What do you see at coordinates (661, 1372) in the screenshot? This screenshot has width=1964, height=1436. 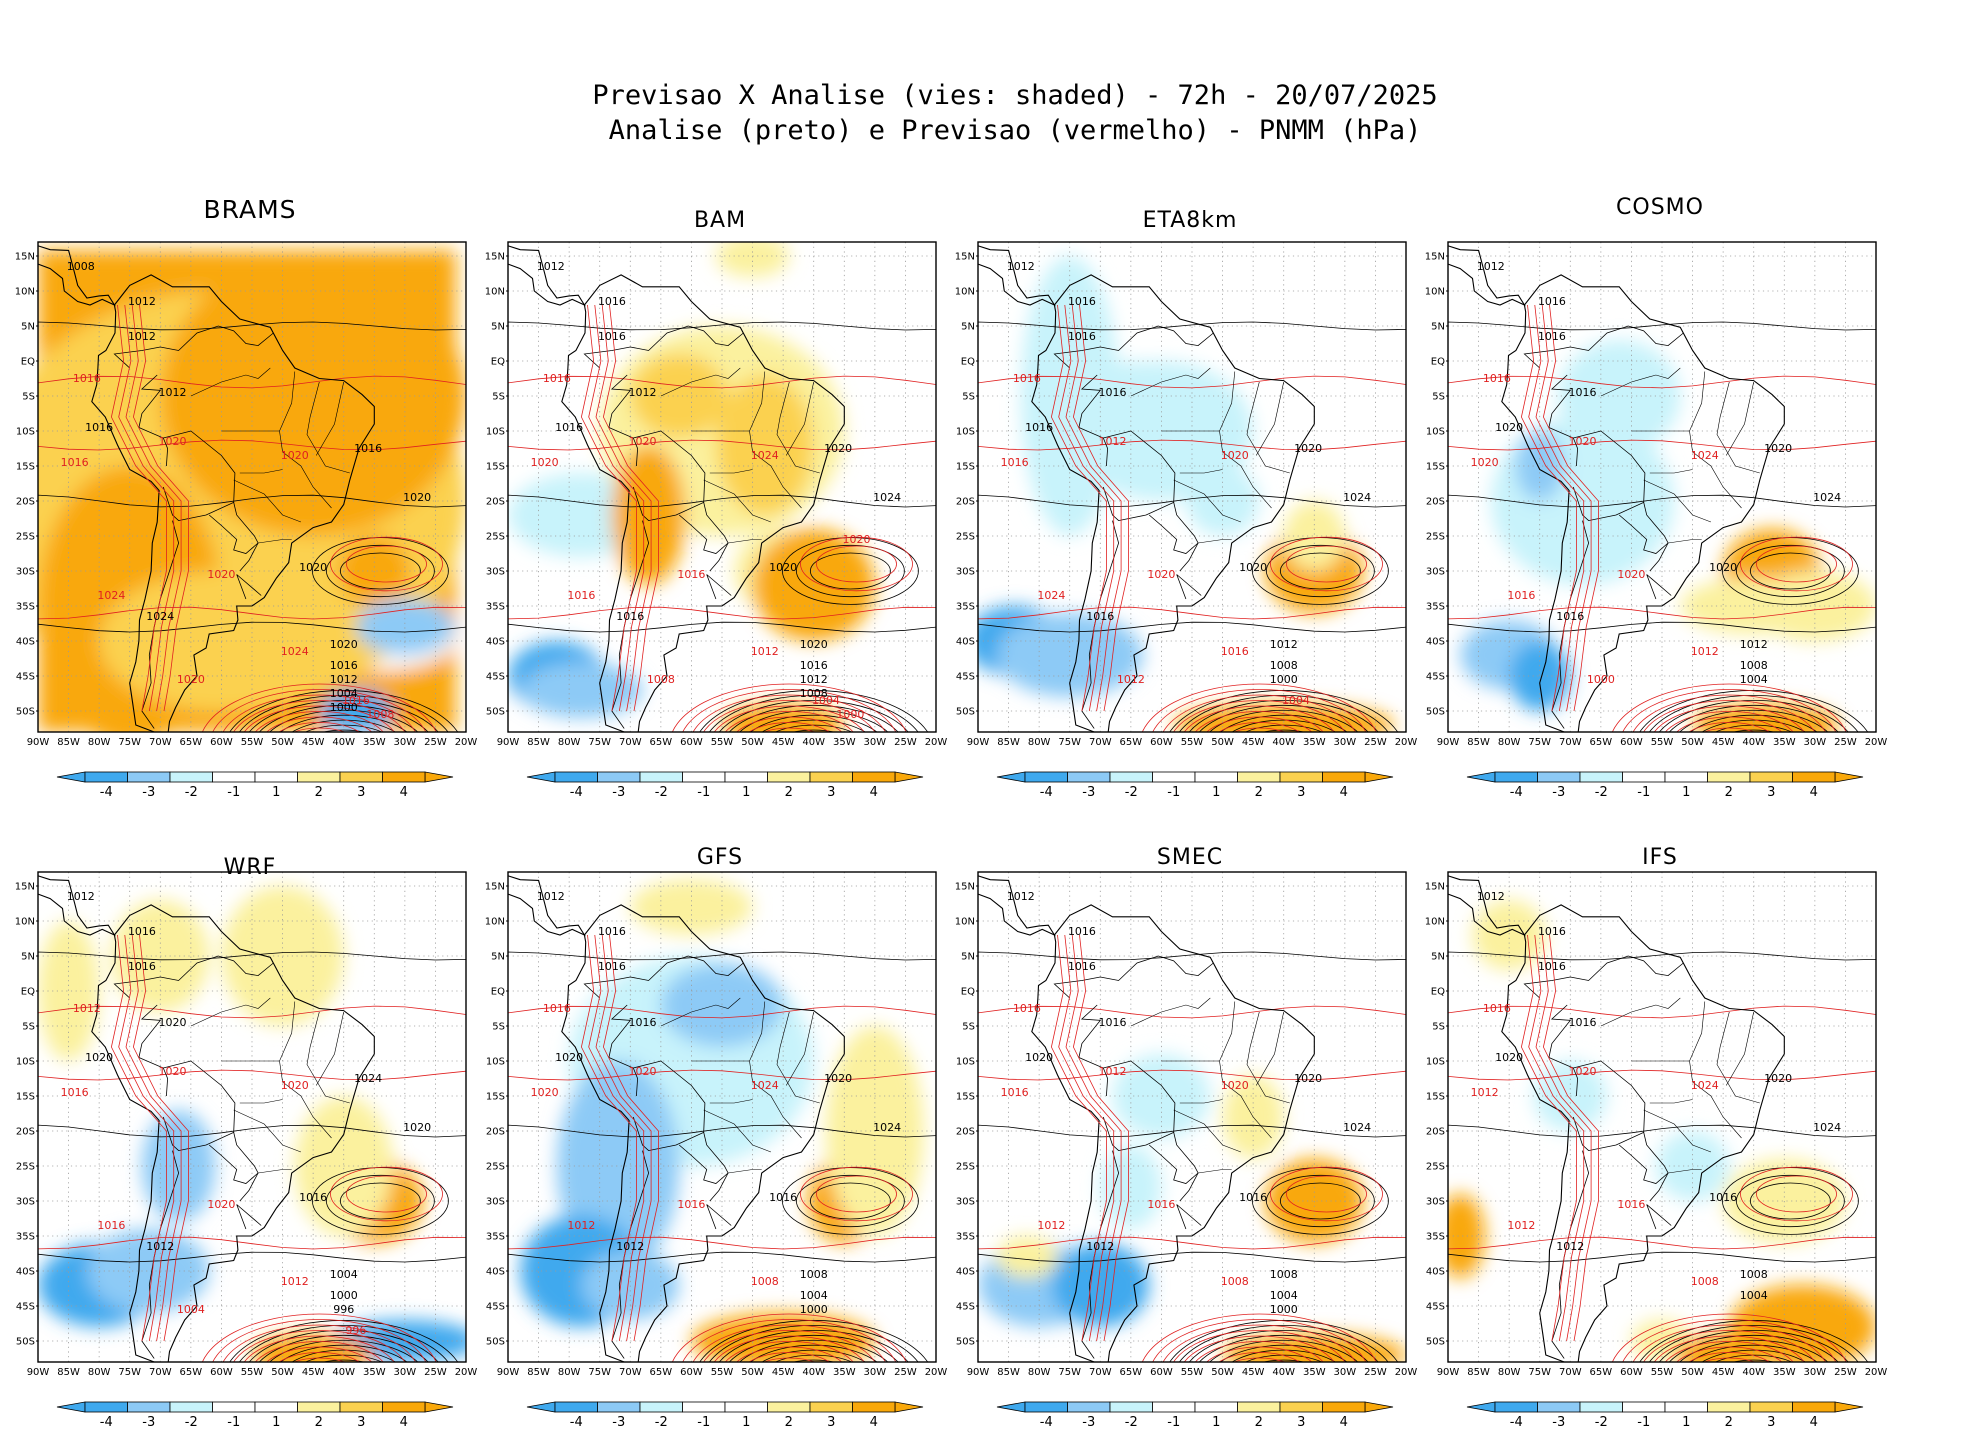 I see `lon-tick-label: 65W` at bounding box center [661, 1372].